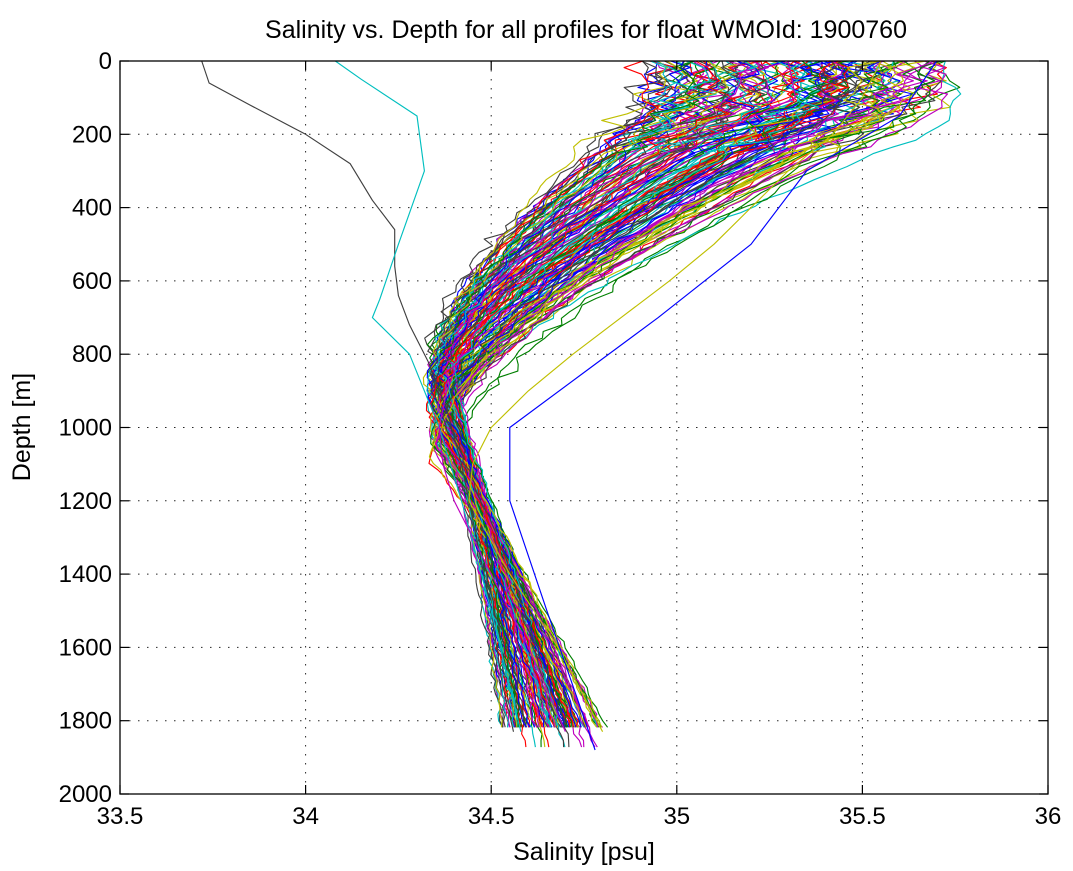 The height and width of the screenshot is (871, 1073). Describe the element at coordinates (584, 852) in the screenshot. I see `x-axis-label: Salinity [psu]` at that location.